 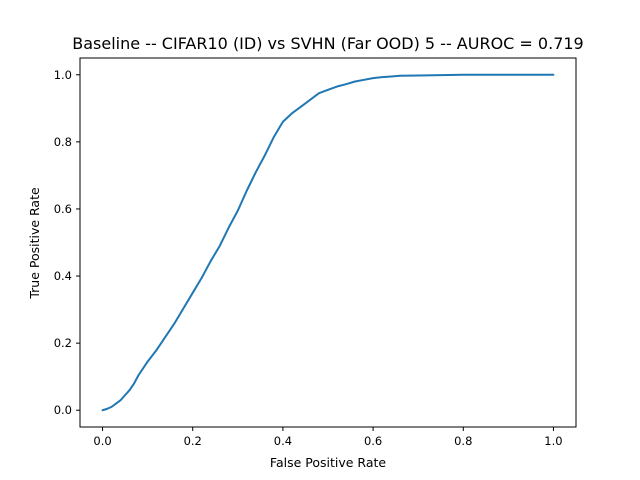 What do you see at coordinates (373, 441) in the screenshot?
I see `x-tick-label: 0.6` at bounding box center [373, 441].